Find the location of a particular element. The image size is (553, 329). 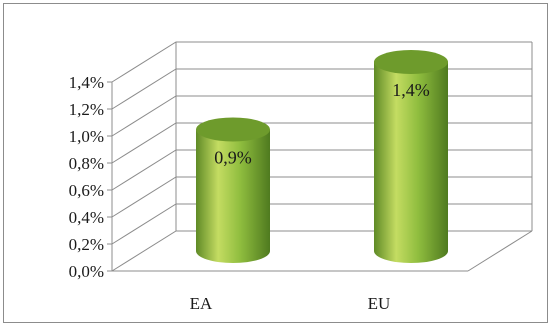

bar-ea: 0,9% is located at coordinates (233, 190).